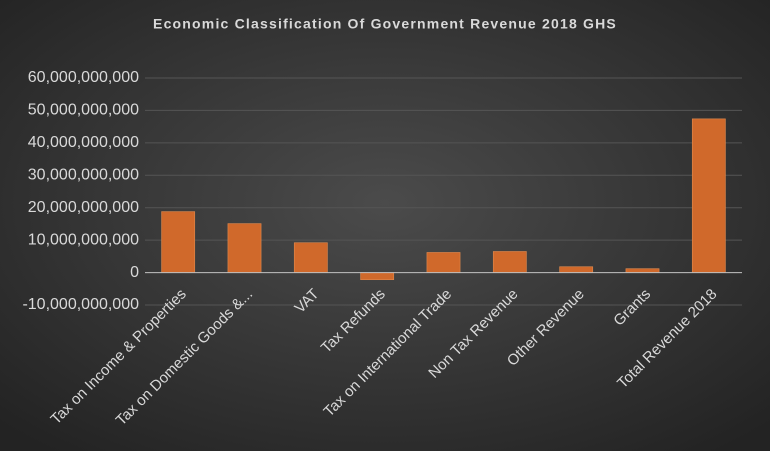 The width and height of the screenshot is (770, 451). Describe the element at coordinates (80, 304) in the screenshot. I see `y-tick-label: -10,000,000,000` at that location.